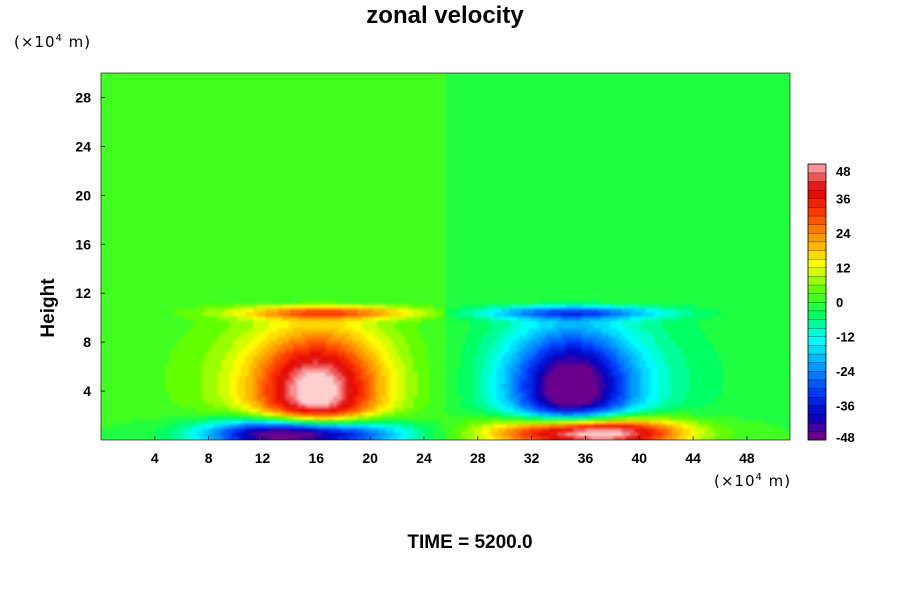 This screenshot has height=600, width=900. What do you see at coordinates (445, 15) in the screenshot?
I see `chart-title: zonal velocity` at bounding box center [445, 15].